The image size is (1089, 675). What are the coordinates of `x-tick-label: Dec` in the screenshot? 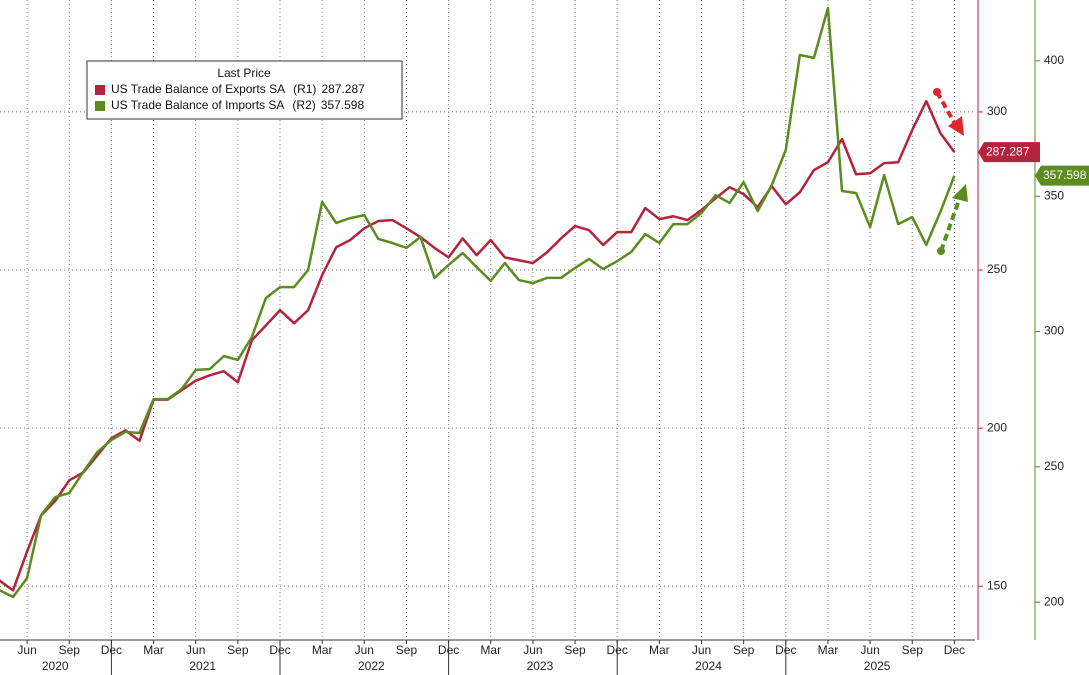 It's located at (954, 650).